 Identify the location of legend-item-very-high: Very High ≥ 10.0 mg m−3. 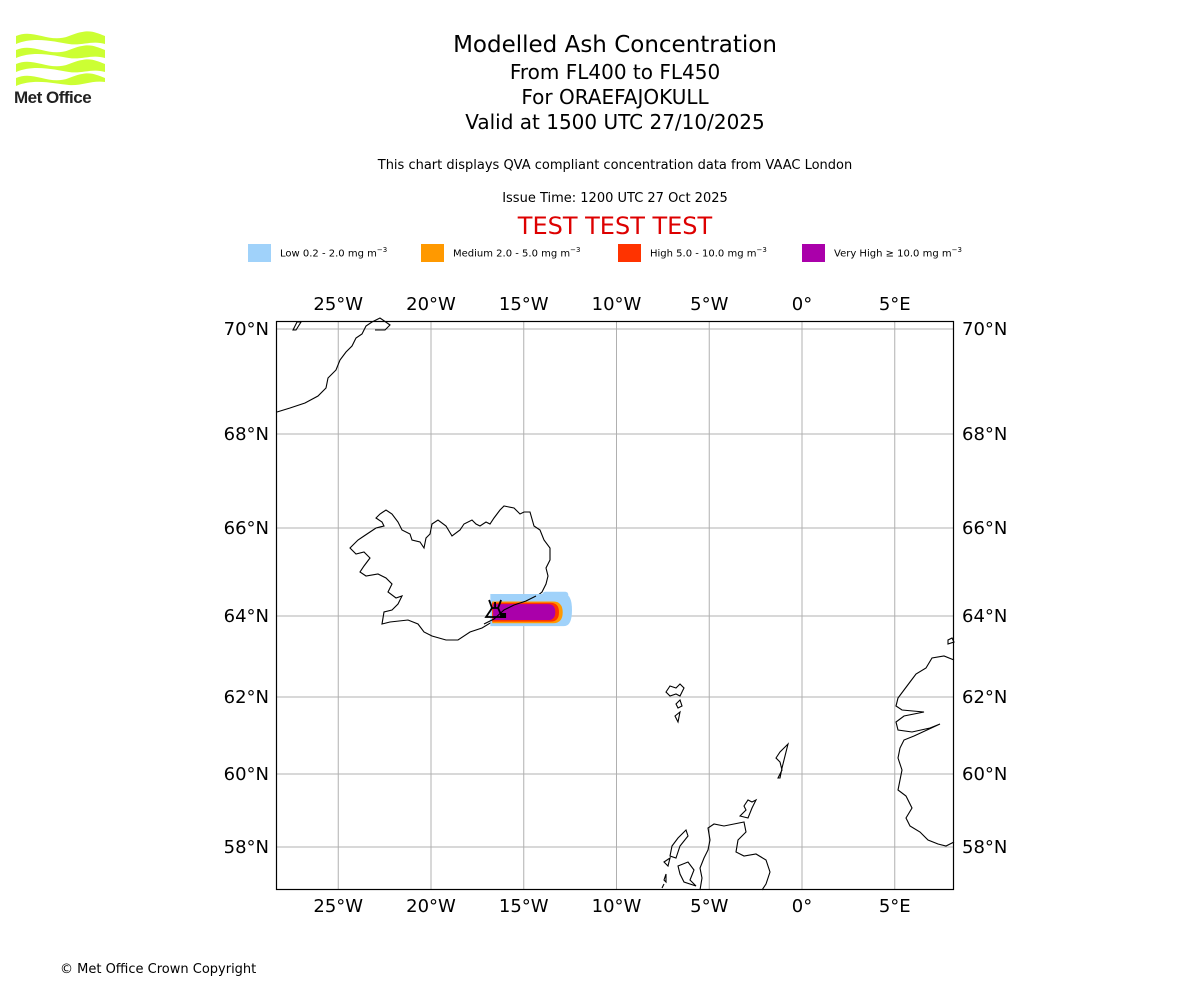
(882, 253).